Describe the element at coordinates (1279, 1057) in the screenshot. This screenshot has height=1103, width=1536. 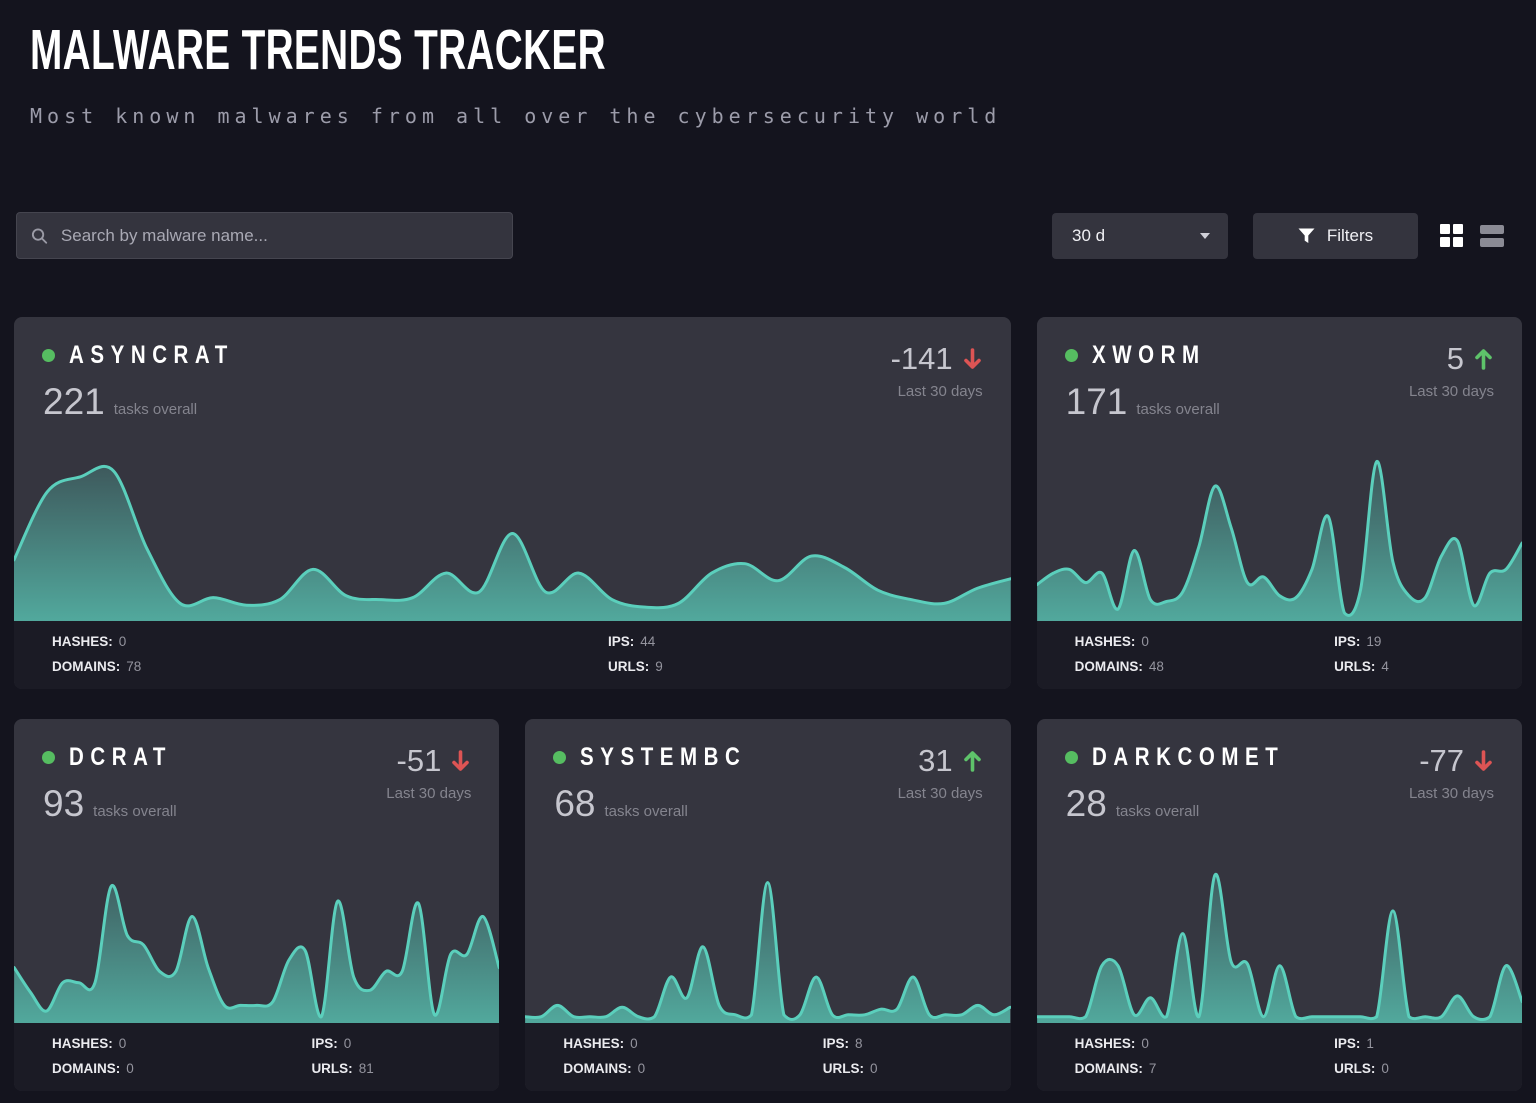
I see `card-stats-footer: HASHES: 0 DOMAINS: 7 IPS: 1 URLS: 0` at that location.